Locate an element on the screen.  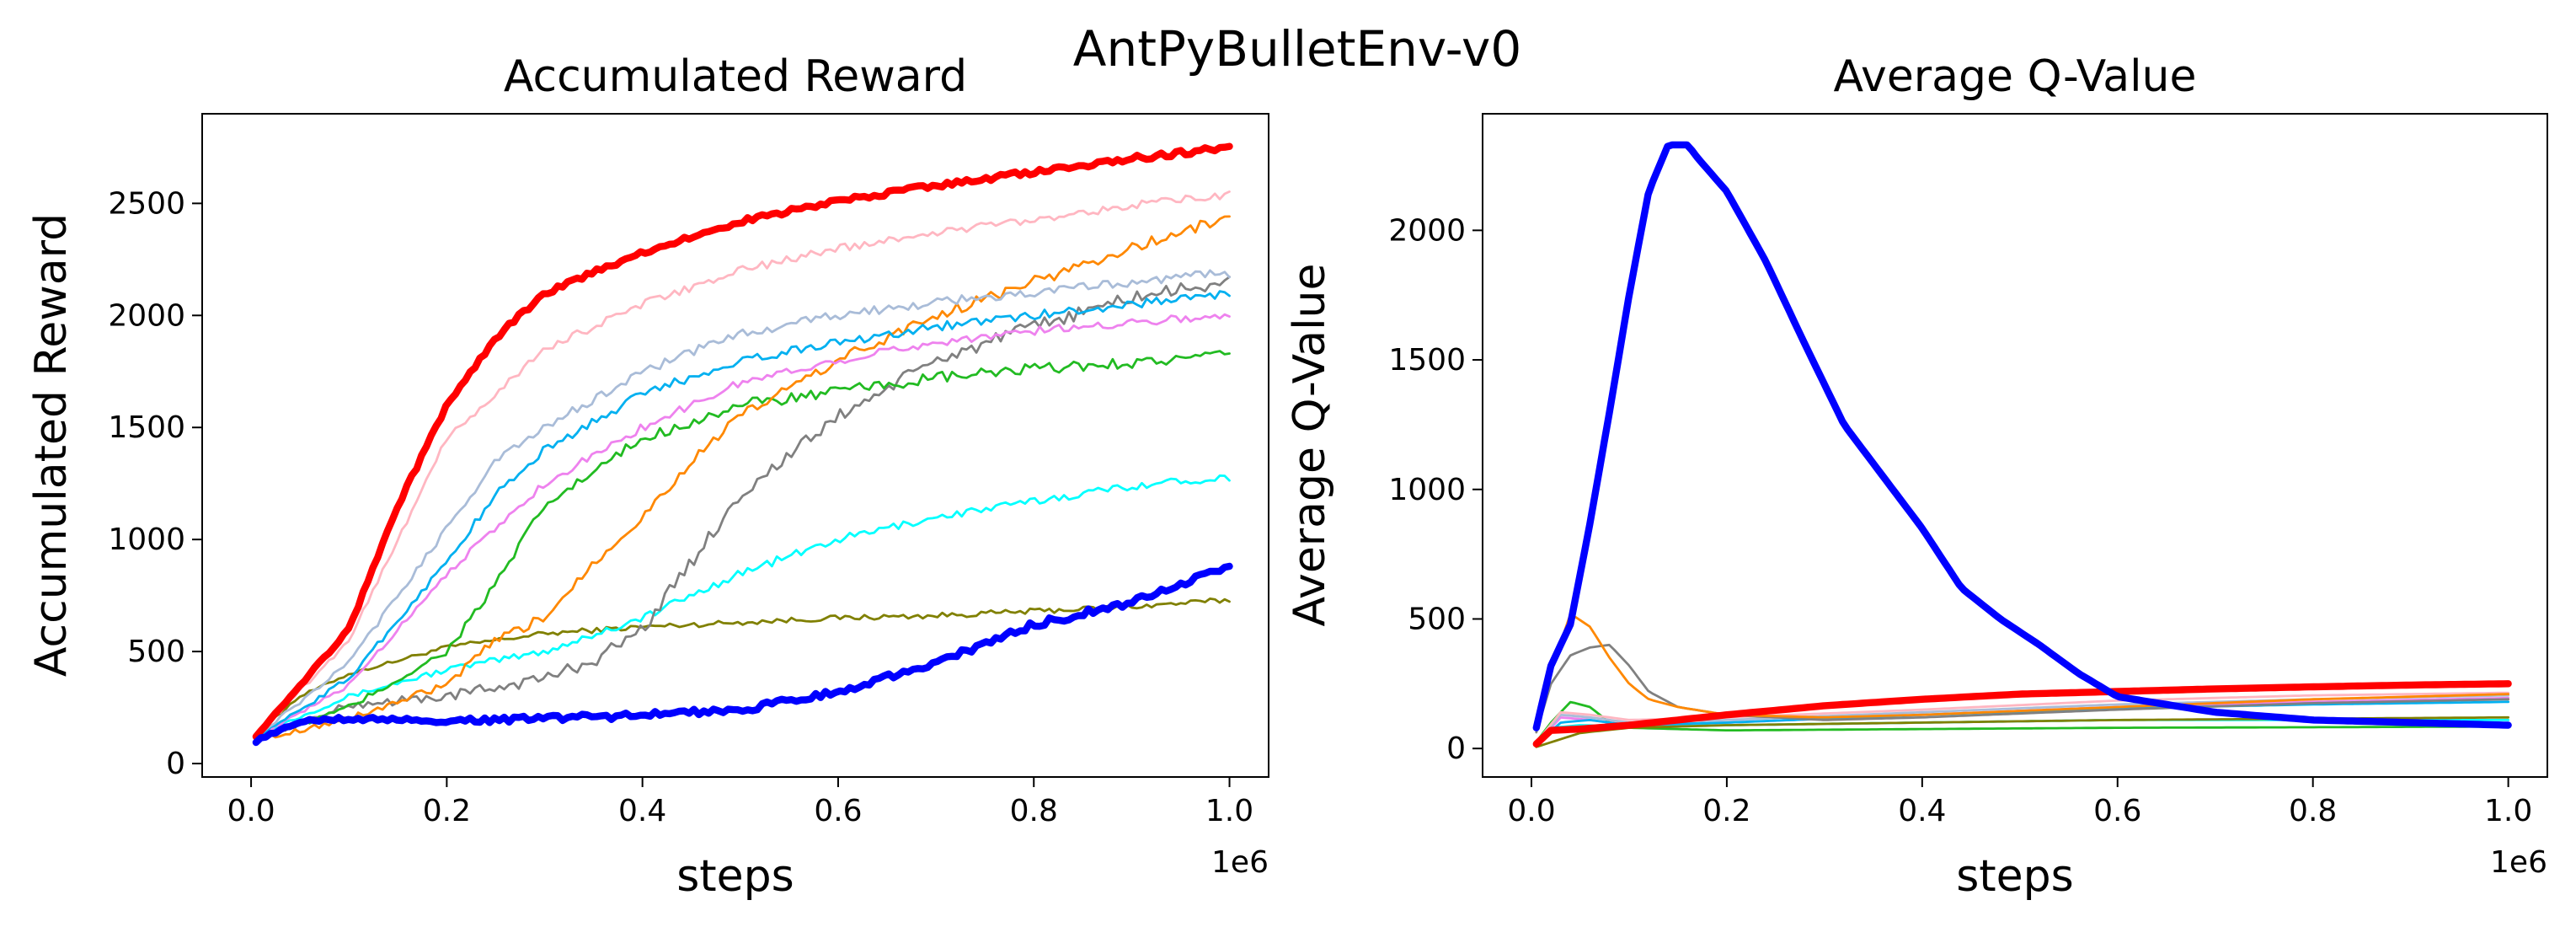
qvalue-series-red is located at coordinates (2022, 713).